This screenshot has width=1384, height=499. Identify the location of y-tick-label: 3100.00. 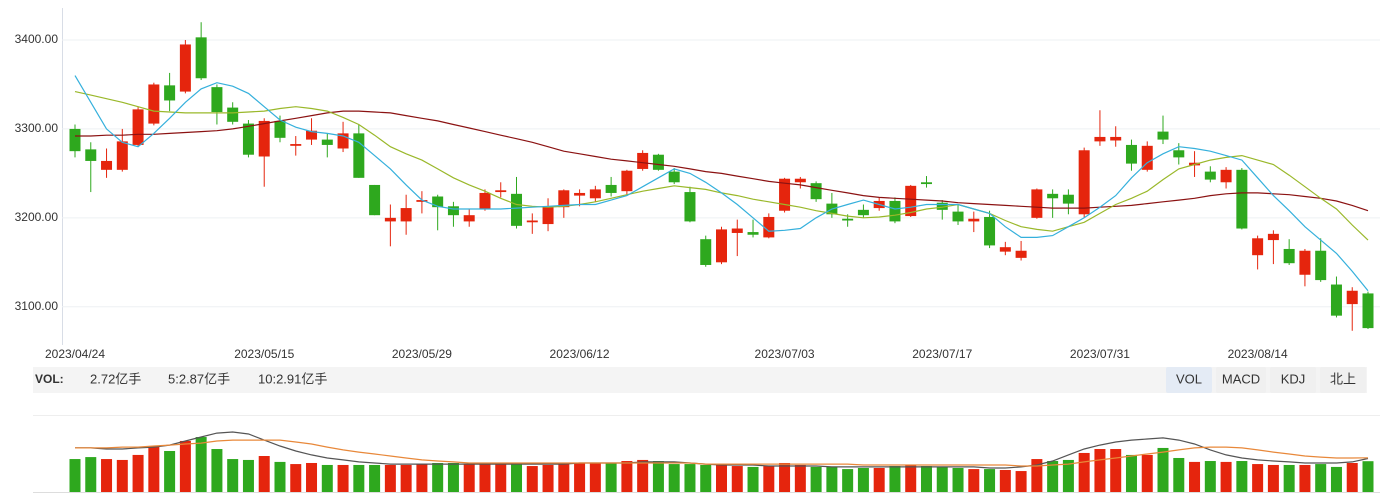
(37, 306).